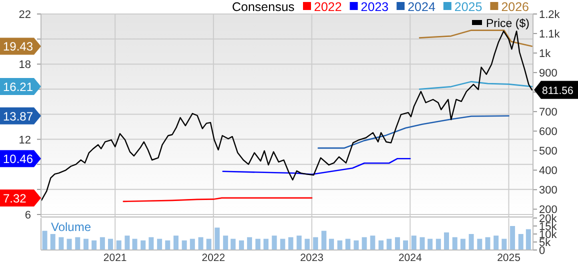 The image size is (578, 264). What do you see at coordinates (508, 24) in the screenshot?
I see `legend-label: Price ($)` at bounding box center [508, 24].